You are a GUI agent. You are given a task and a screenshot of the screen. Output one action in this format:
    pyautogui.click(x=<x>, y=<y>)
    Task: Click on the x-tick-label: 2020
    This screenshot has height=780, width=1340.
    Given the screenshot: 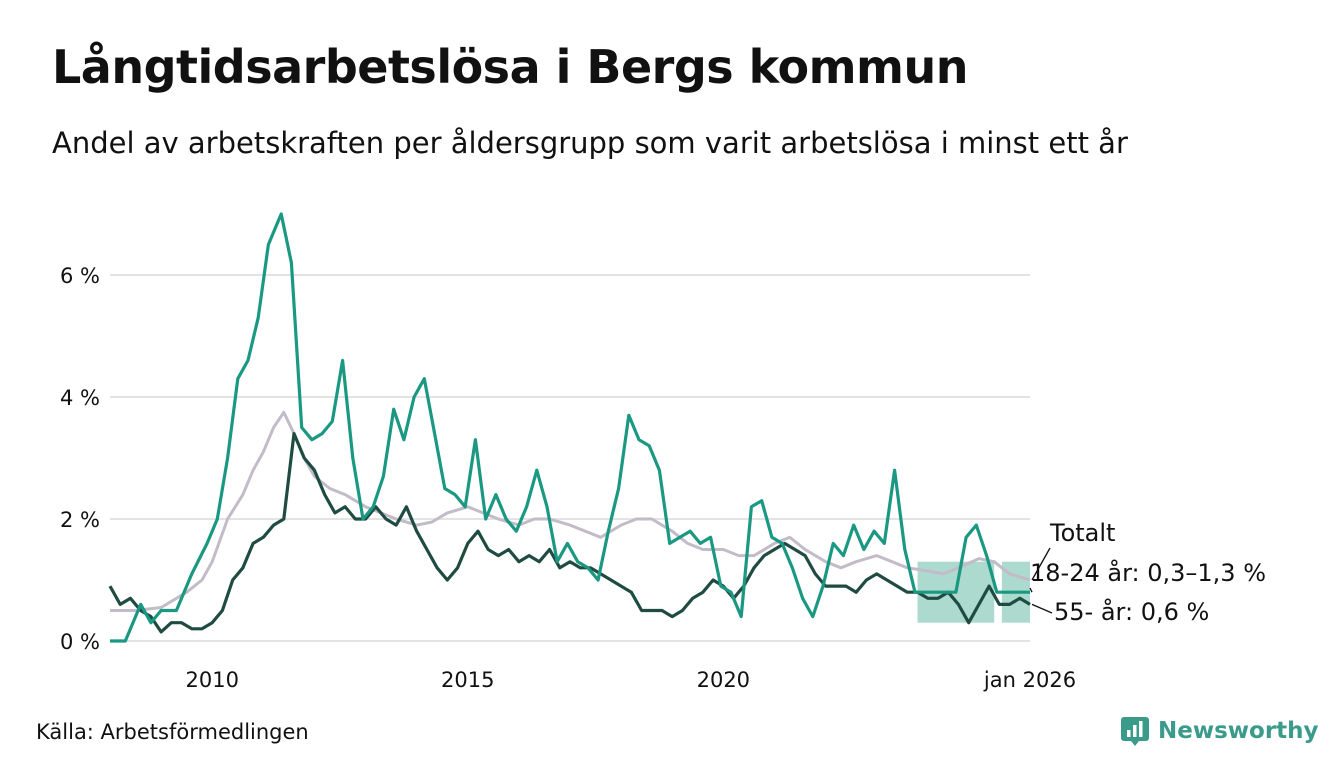 What is the action you would take?
    pyautogui.click(x=723, y=680)
    